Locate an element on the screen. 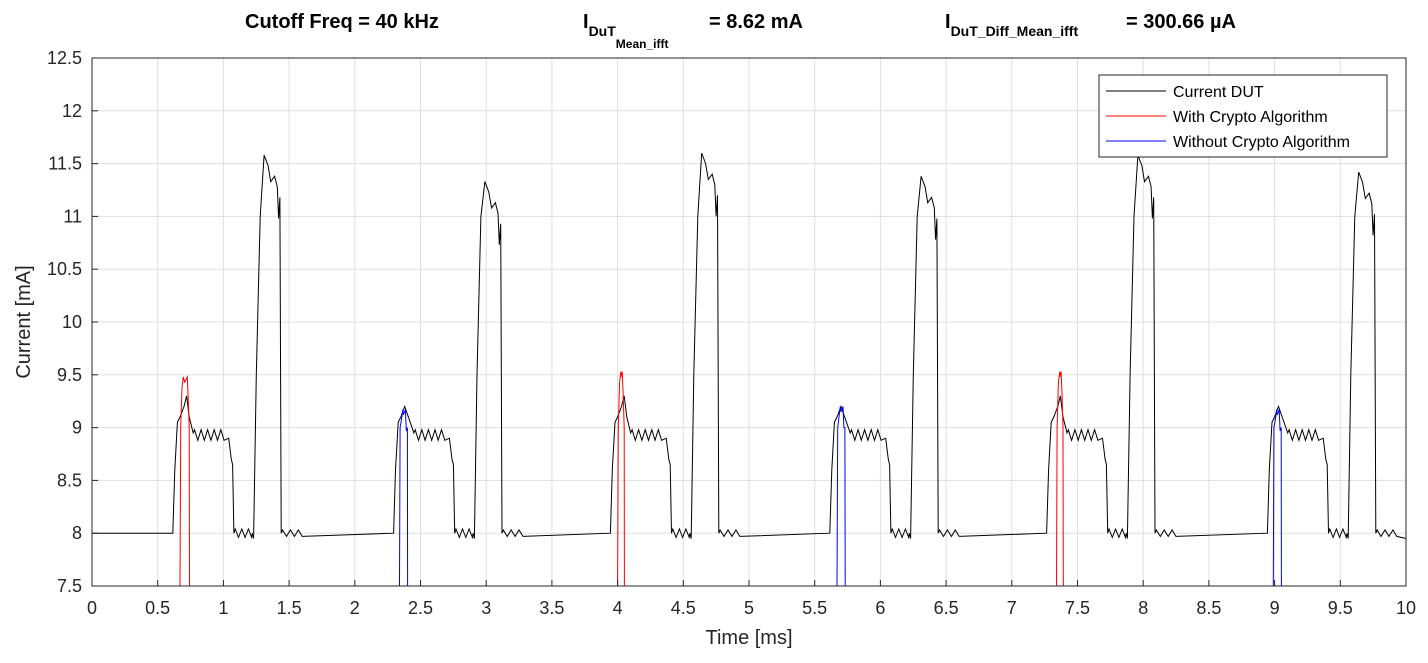 This screenshot has width=1428, height=663. y-tick-label: 10.5 is located at coordinates (64, 269).